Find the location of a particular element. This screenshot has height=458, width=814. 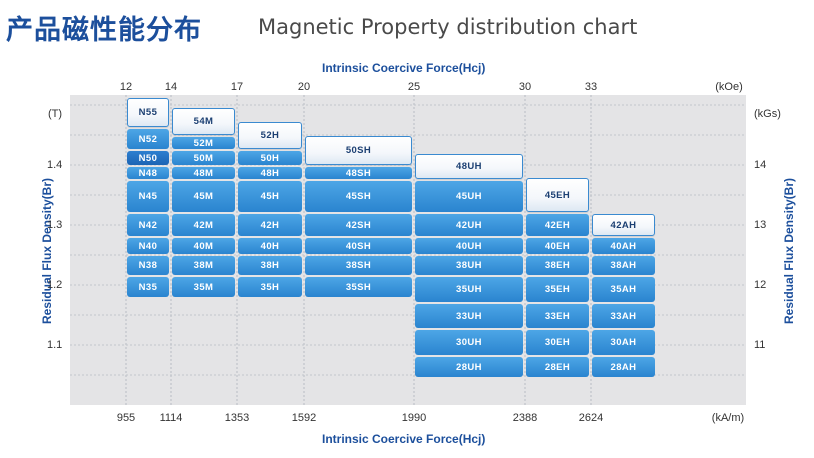

grade-48h: 48H is located at coordinates (270, 173).